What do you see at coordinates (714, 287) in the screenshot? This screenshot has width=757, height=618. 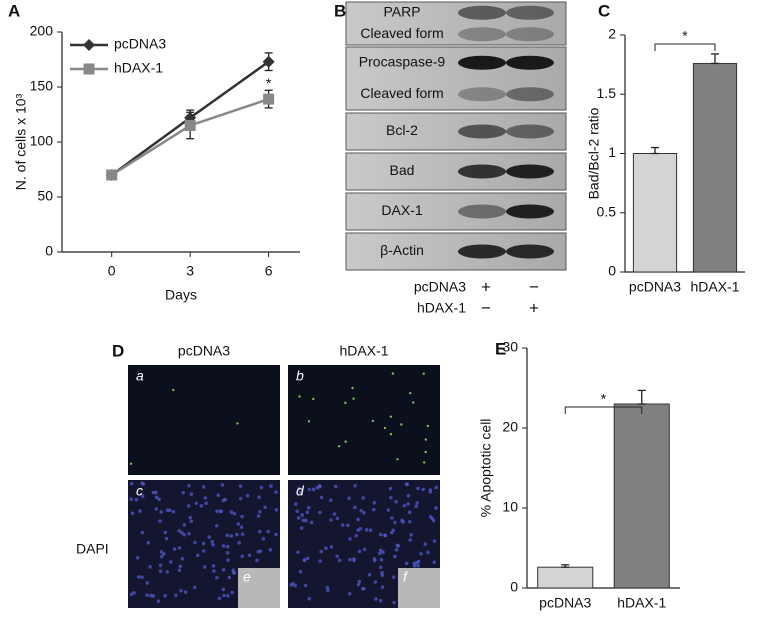 I see `x-tick-label: hDAX-1` at bounding box center [714, 287].